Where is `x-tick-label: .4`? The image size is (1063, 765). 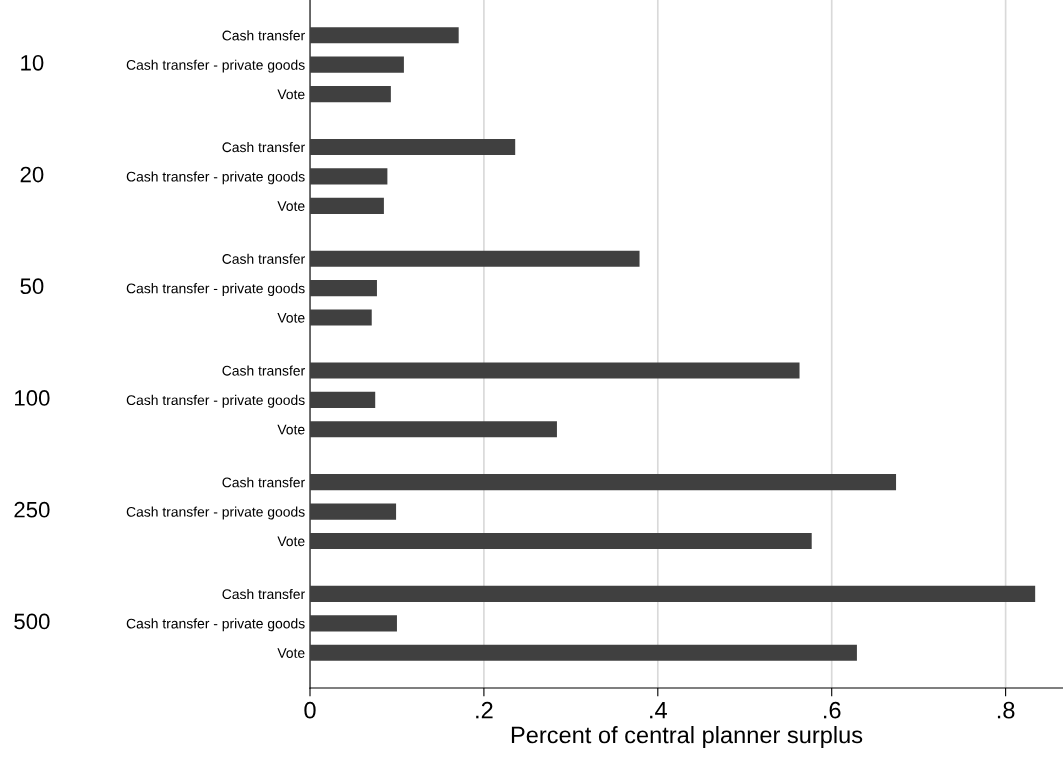
x-tick-label: .4 is located at coordinates (658, 710).